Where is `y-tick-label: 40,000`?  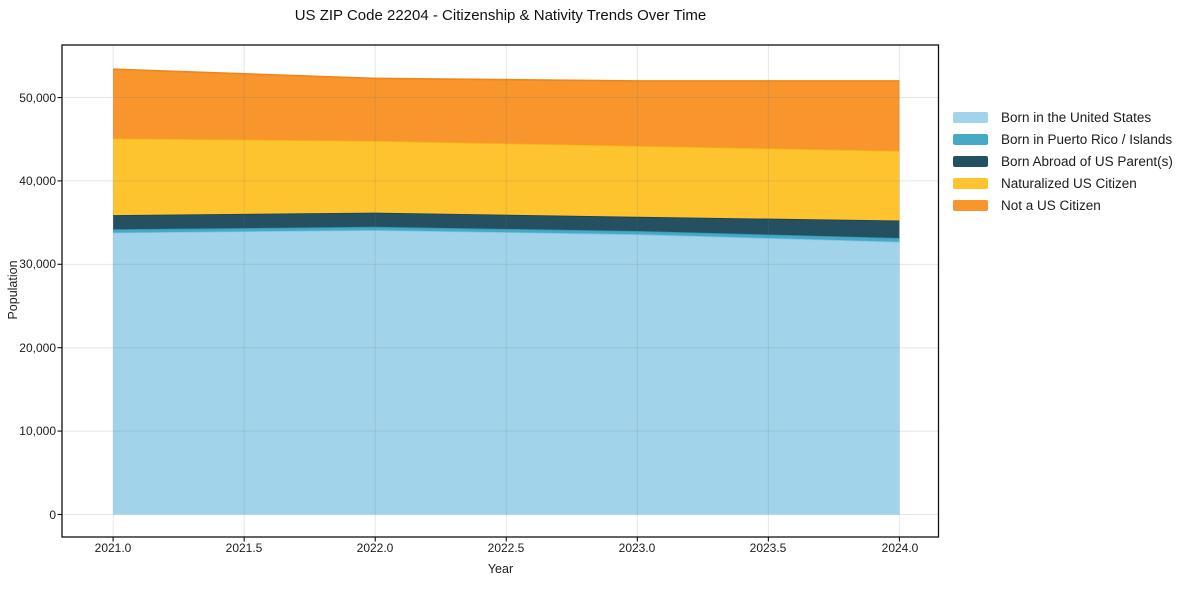
y-tick-label: 40,000 is located at coordinates (37, 181).